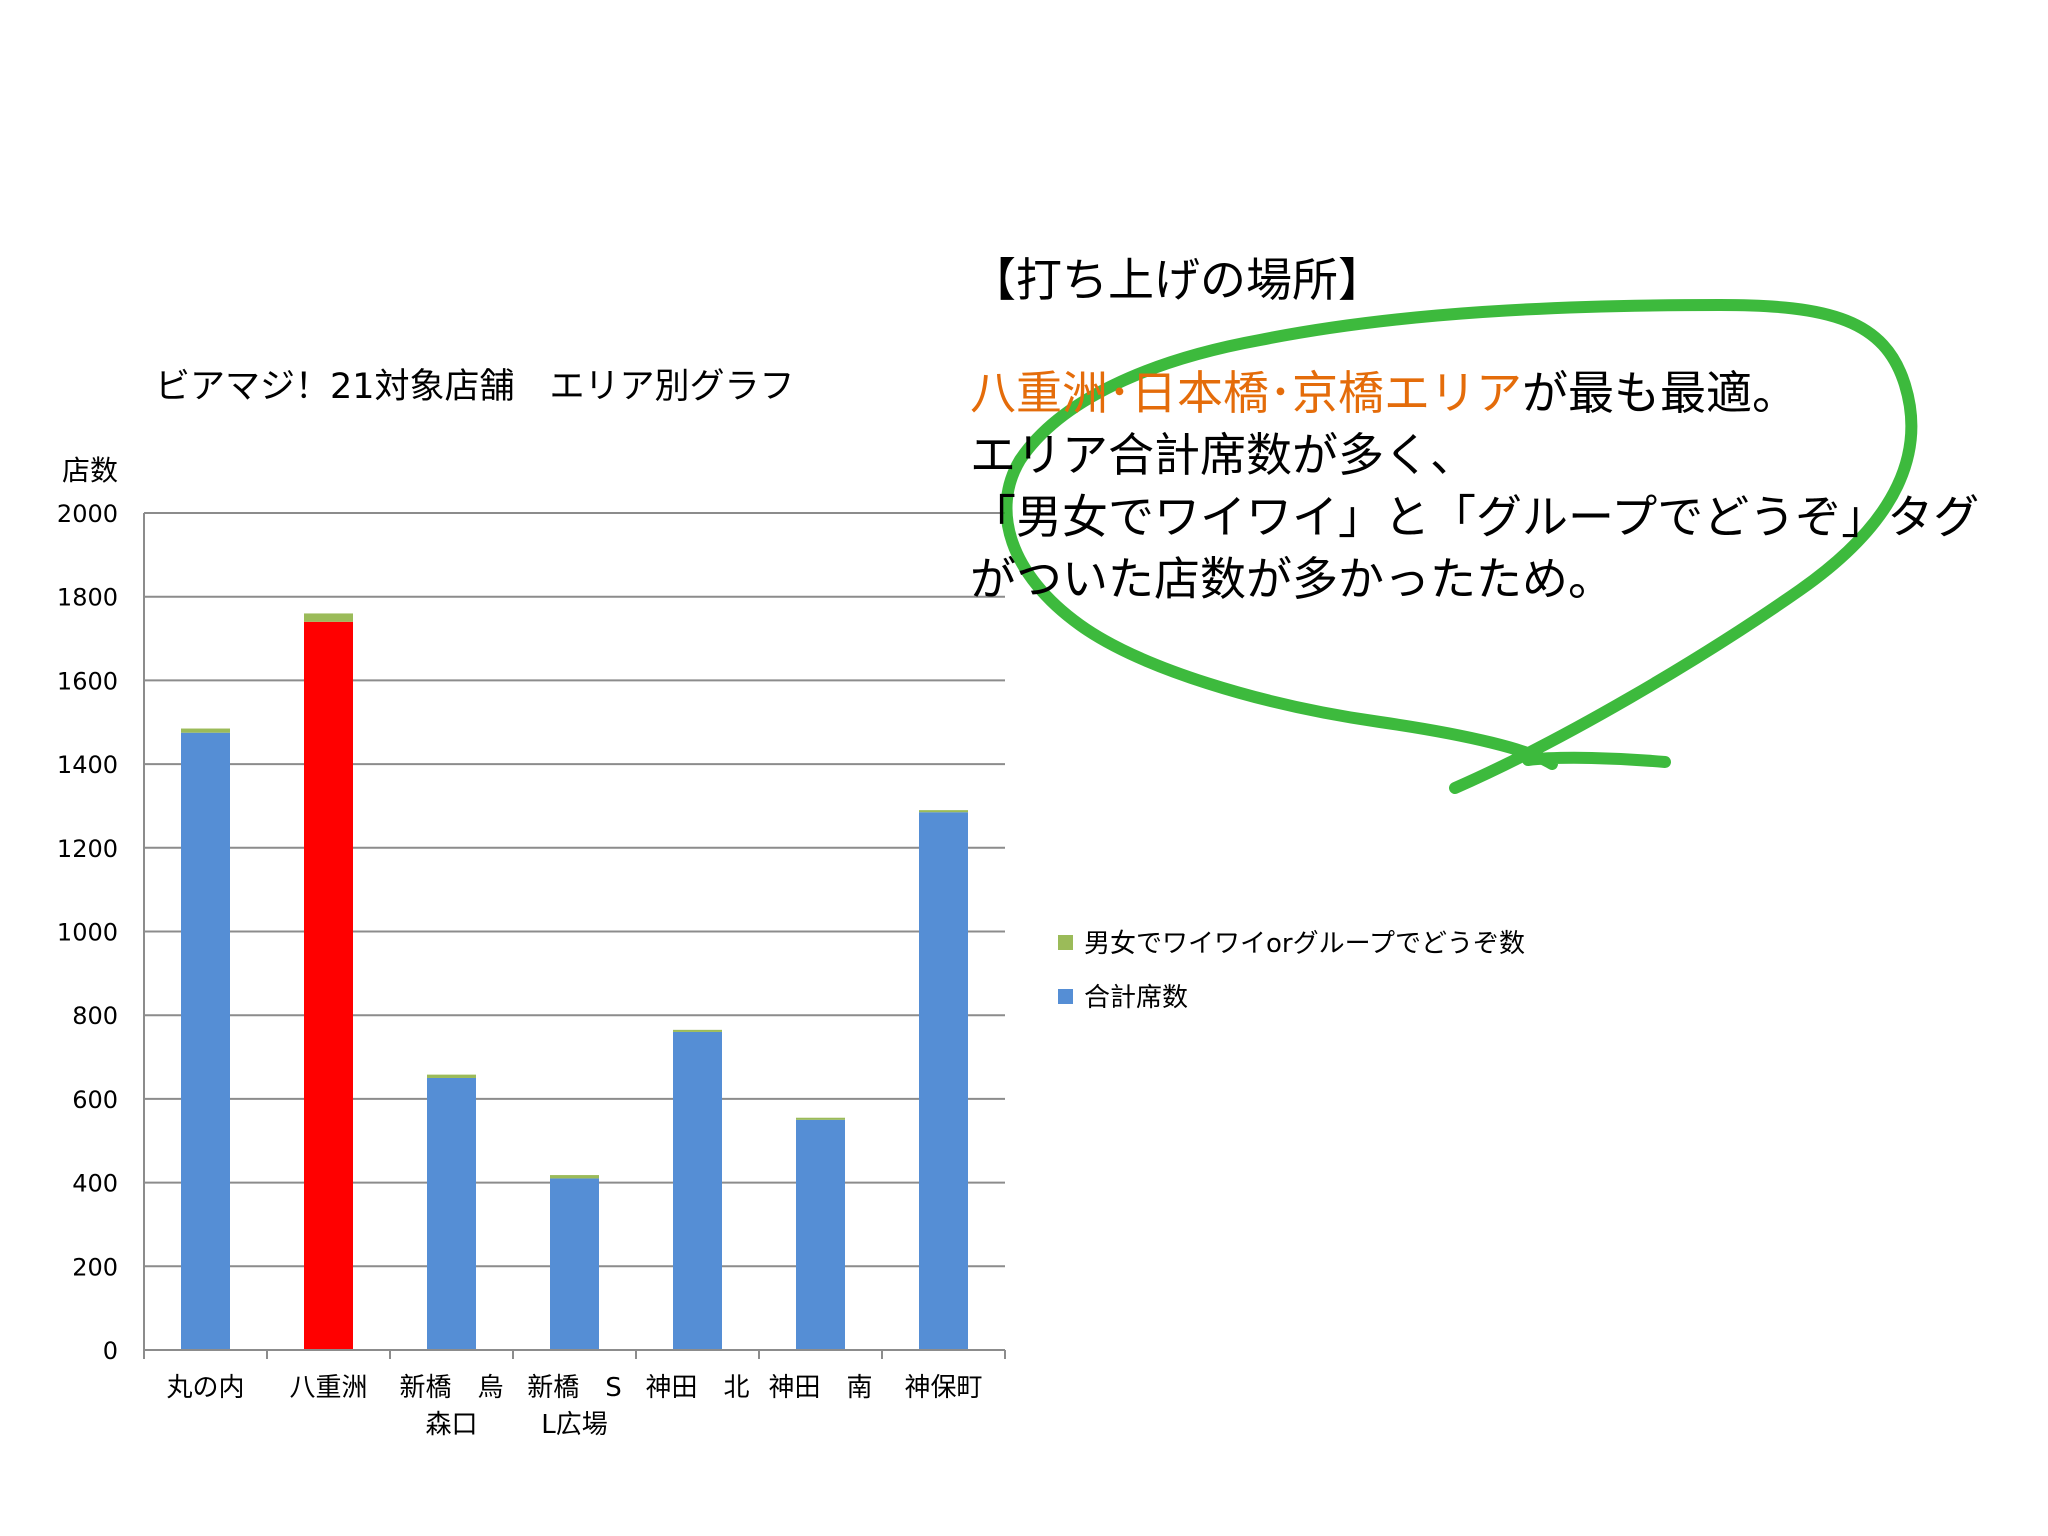 The image size is (2048, 1536). What do you see at coordinates (820, 1388) in the screenshot?
I see `x-tick-label: 神田 南` at bounding box center [820, 1388].